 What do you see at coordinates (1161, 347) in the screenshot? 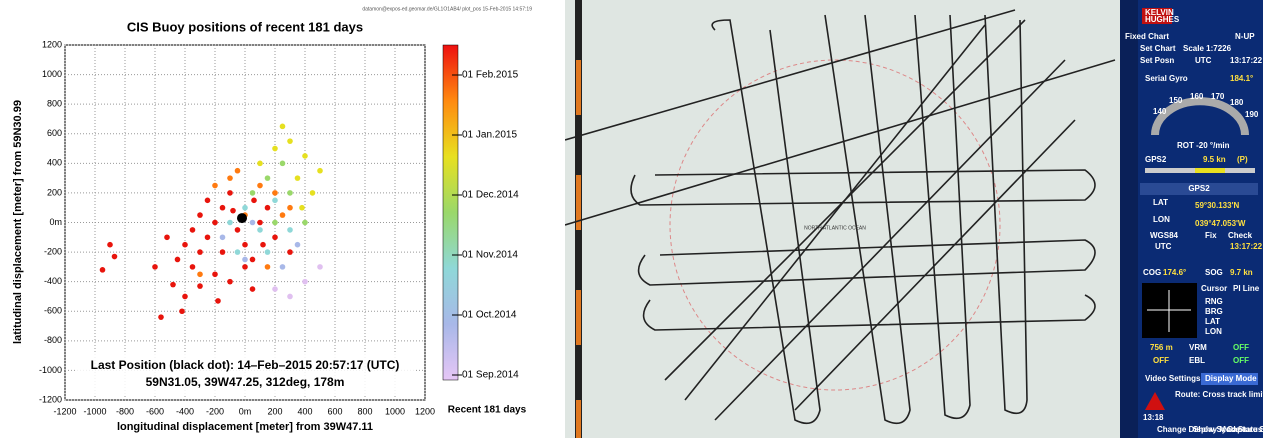
I see `value: 756 m` at bounding box center [1161, 347].